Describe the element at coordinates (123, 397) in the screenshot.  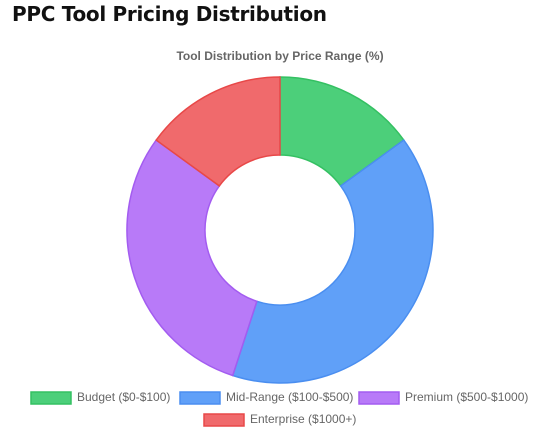
I see `legend-label: Budget ($0-$100)` at that location.